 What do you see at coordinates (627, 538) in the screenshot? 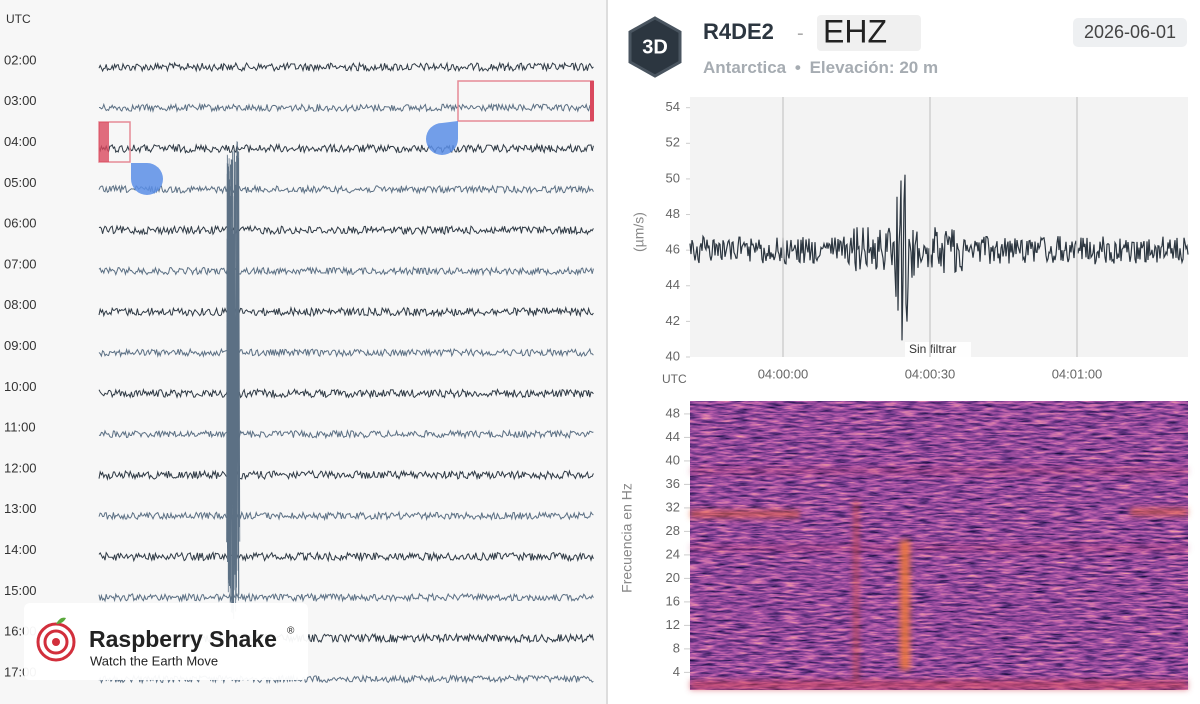
I see `spectrogram-y-label: Frecuencia en Hz` at bounding box center [627, 538].